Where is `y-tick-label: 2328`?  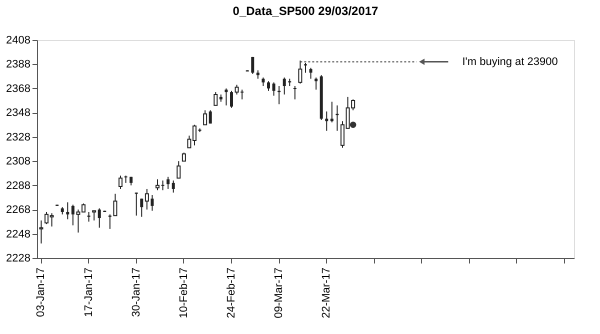 y-tick-label: 2328 is located at coordinates (18, 137).